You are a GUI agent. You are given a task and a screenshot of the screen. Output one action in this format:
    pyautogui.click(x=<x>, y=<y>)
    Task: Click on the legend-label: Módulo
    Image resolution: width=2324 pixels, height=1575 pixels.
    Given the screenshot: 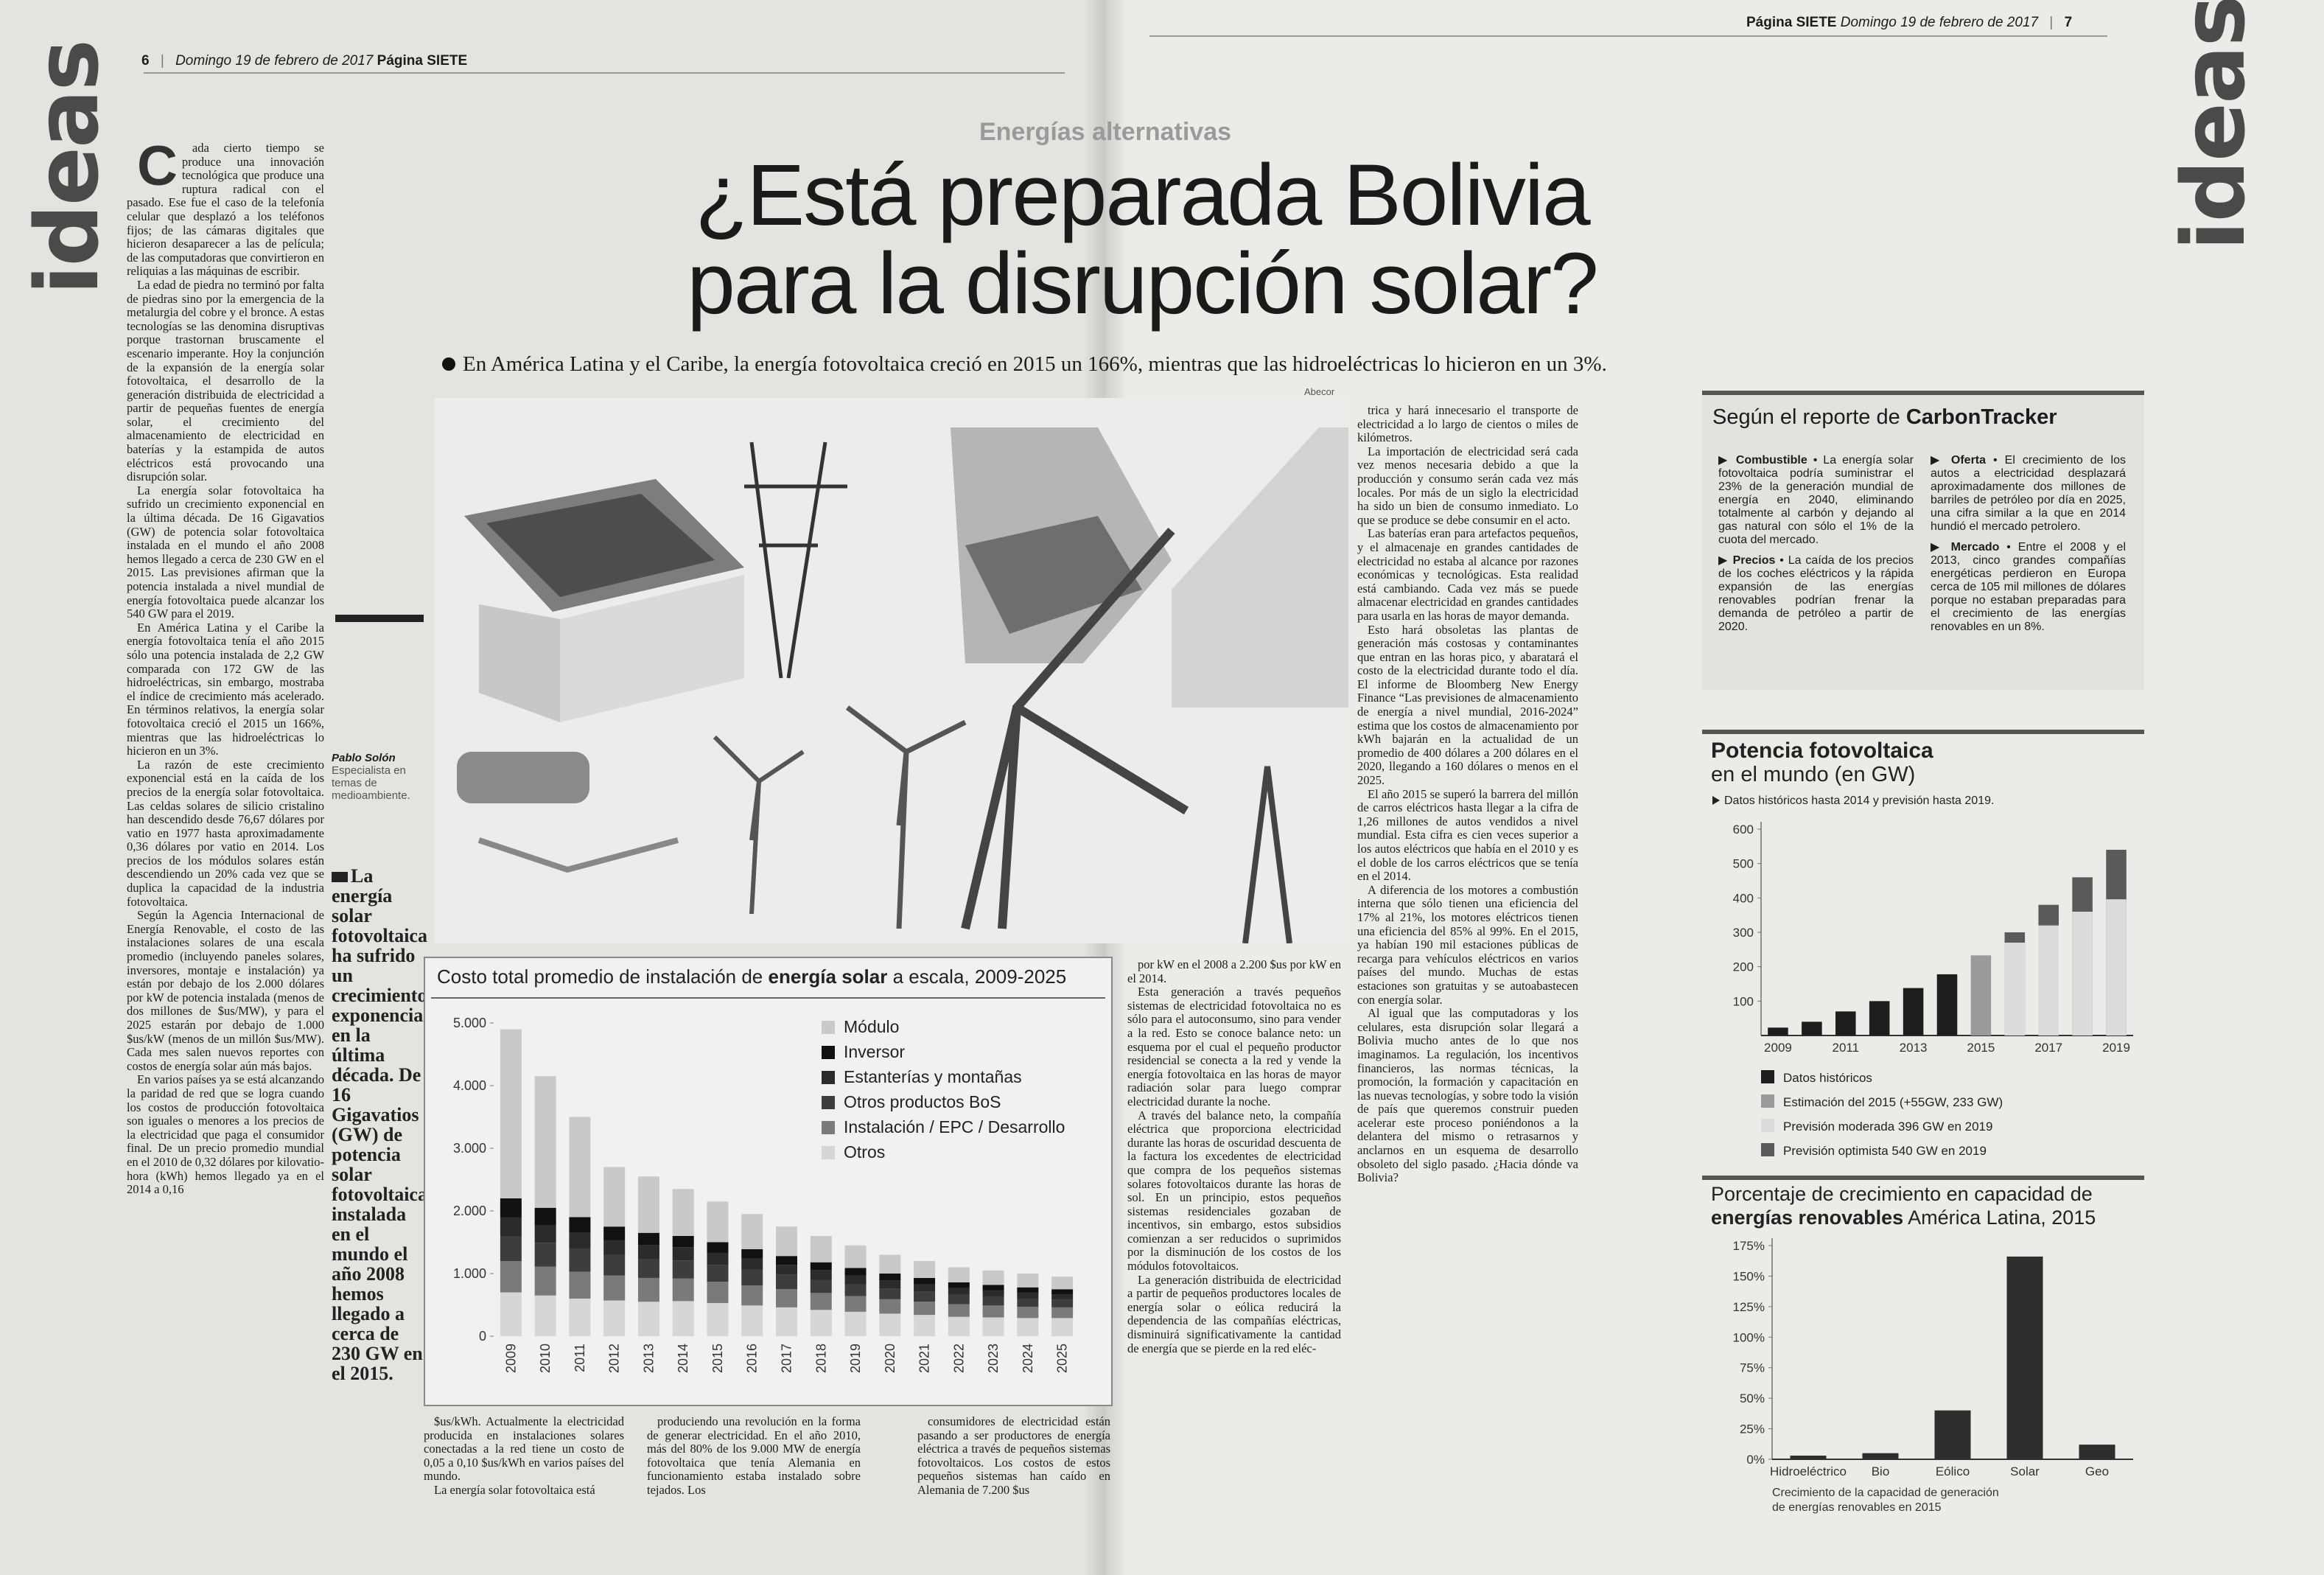 What is the action you would take?
    pyautogui.click(x=871, y=1026)
    